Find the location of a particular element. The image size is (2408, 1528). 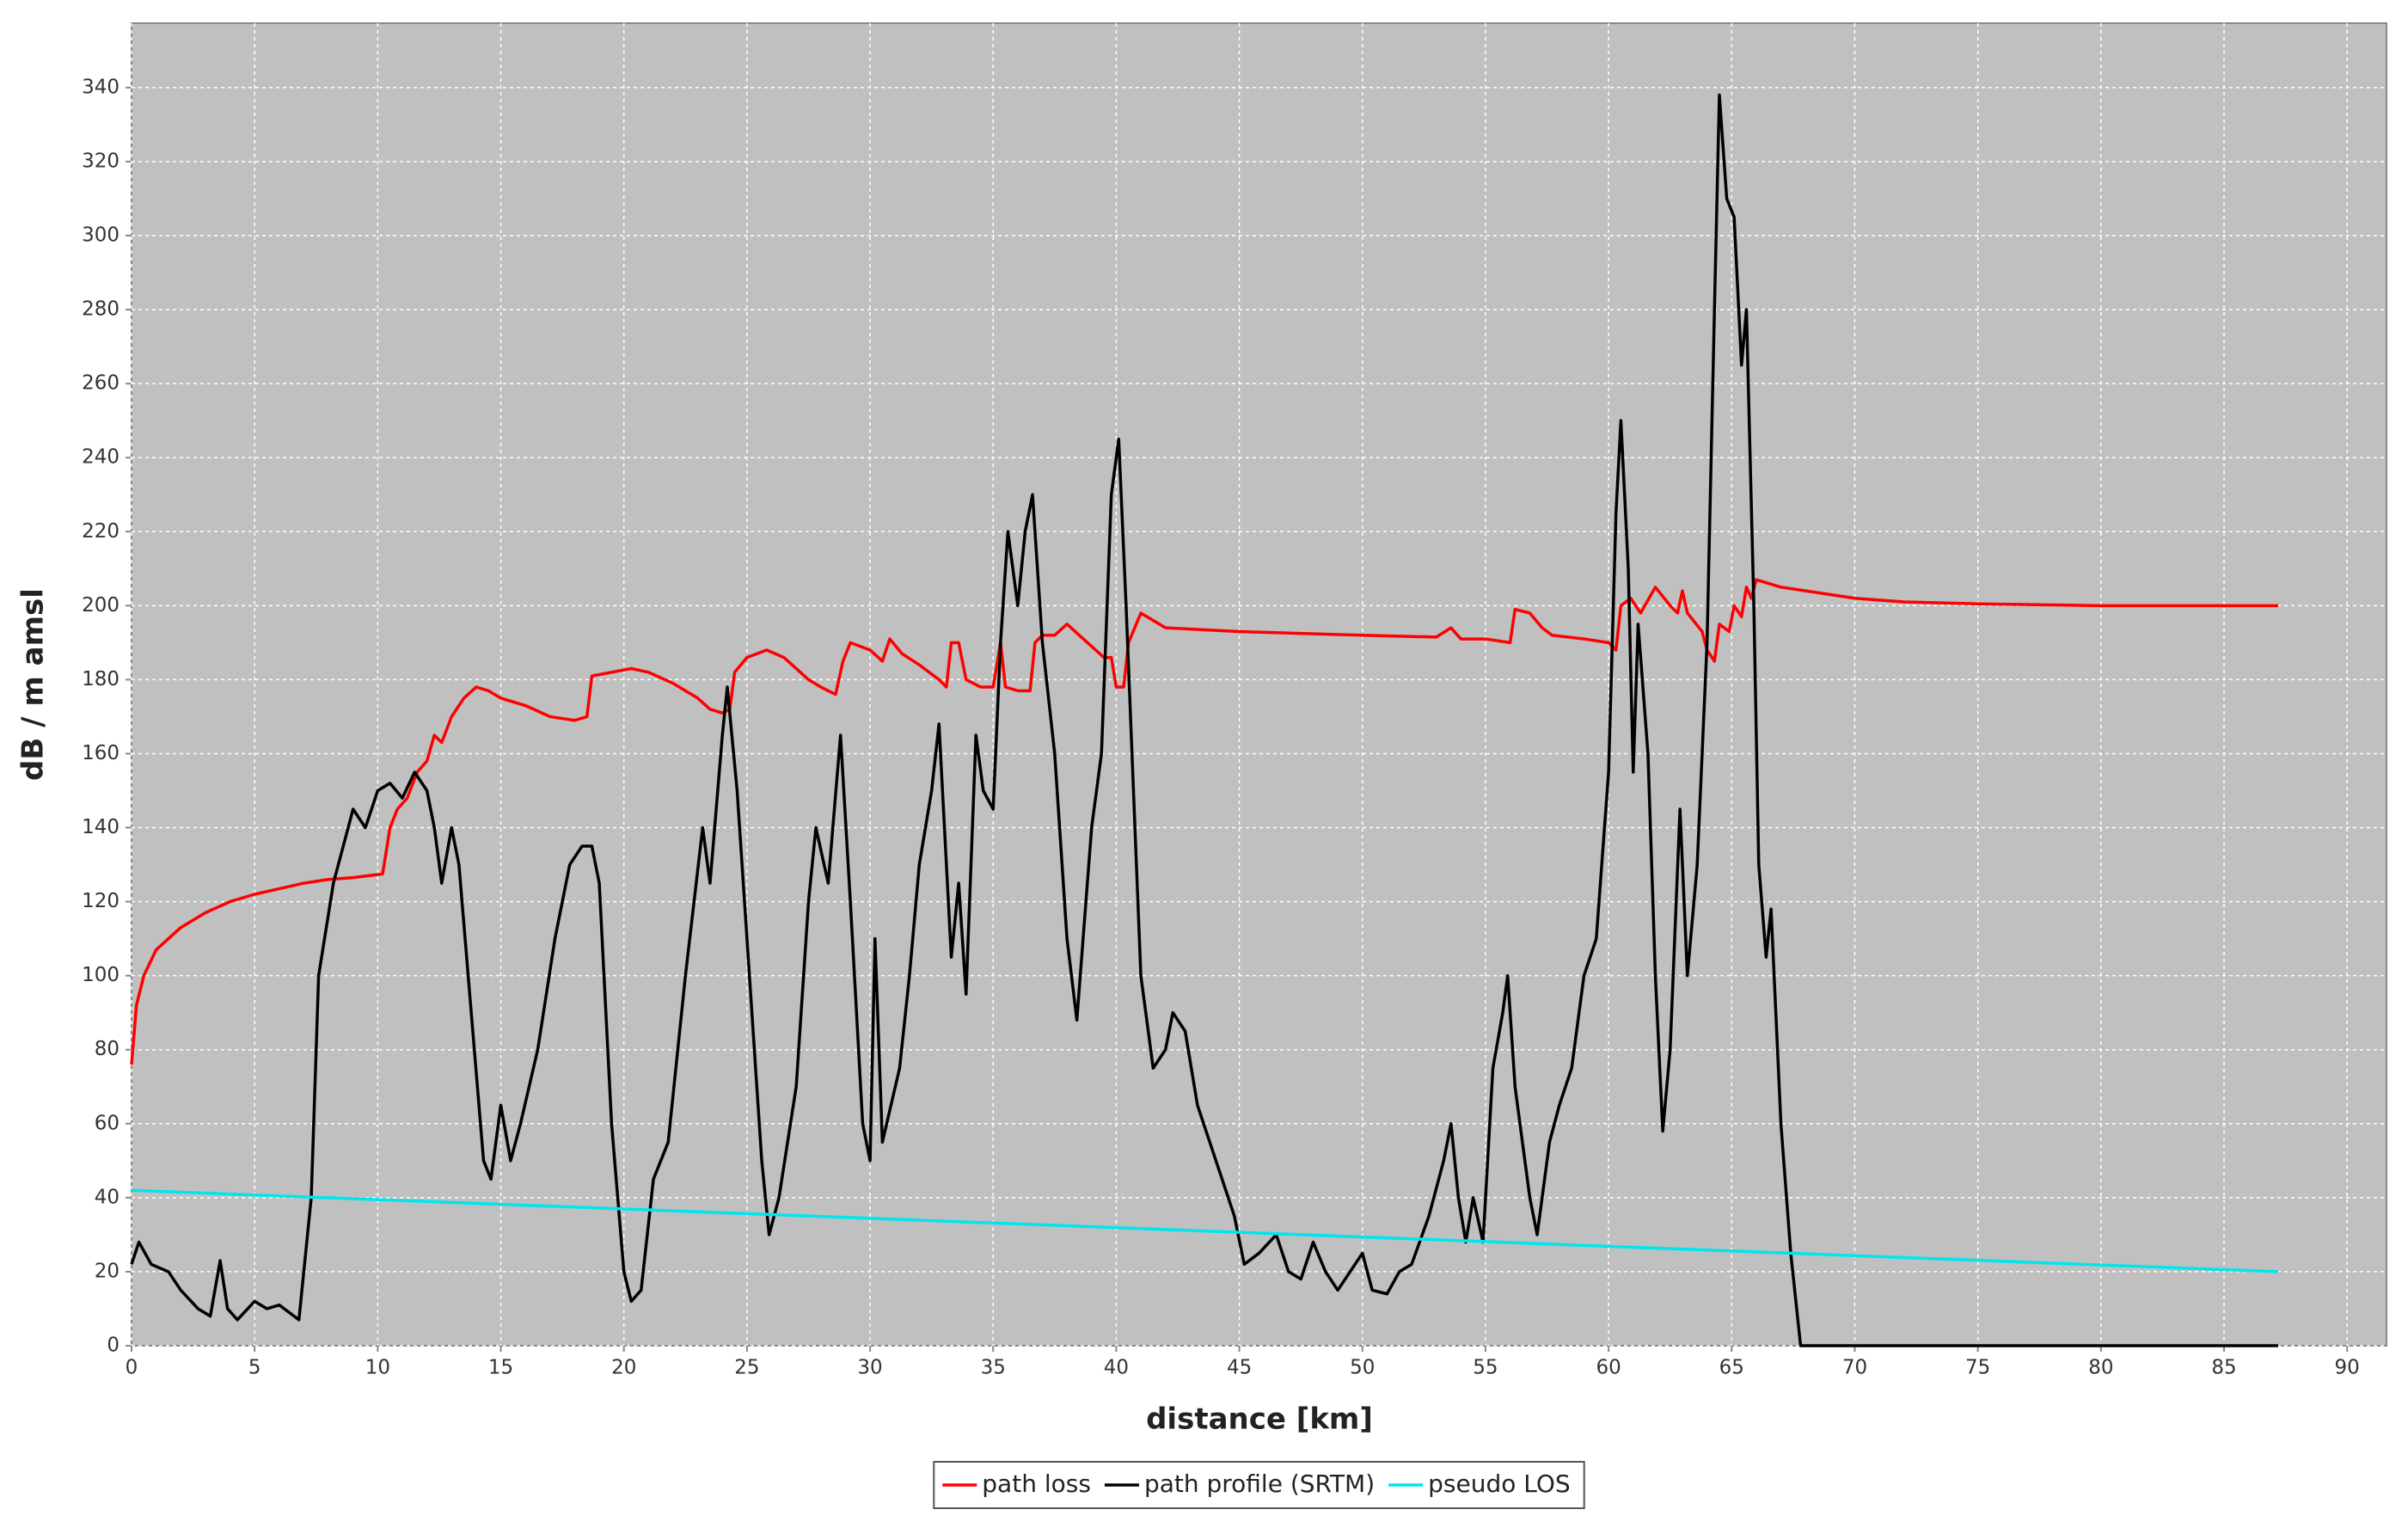

x-tick-label: 75 is located at coordinates (1978, 1368).